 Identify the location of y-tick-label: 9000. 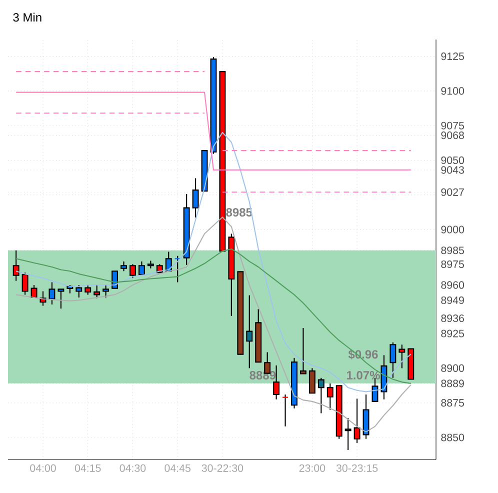
(452, 230).